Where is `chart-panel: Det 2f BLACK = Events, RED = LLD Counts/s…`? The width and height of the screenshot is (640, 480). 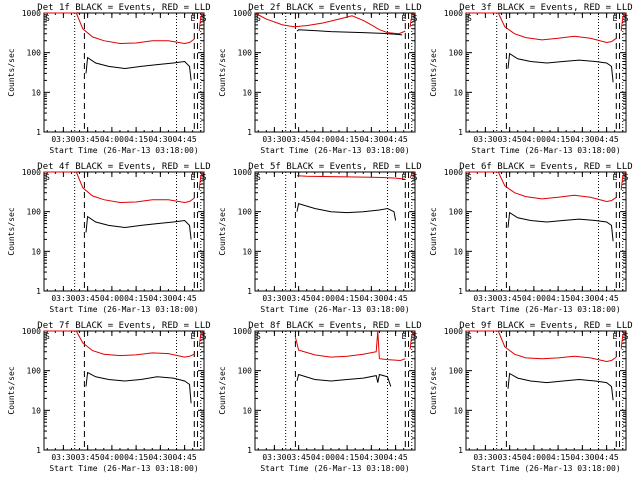
chart-panel: Det 2f BLACK = Events, RED = LLD Counts/s… is located at coordinates (320, 79).